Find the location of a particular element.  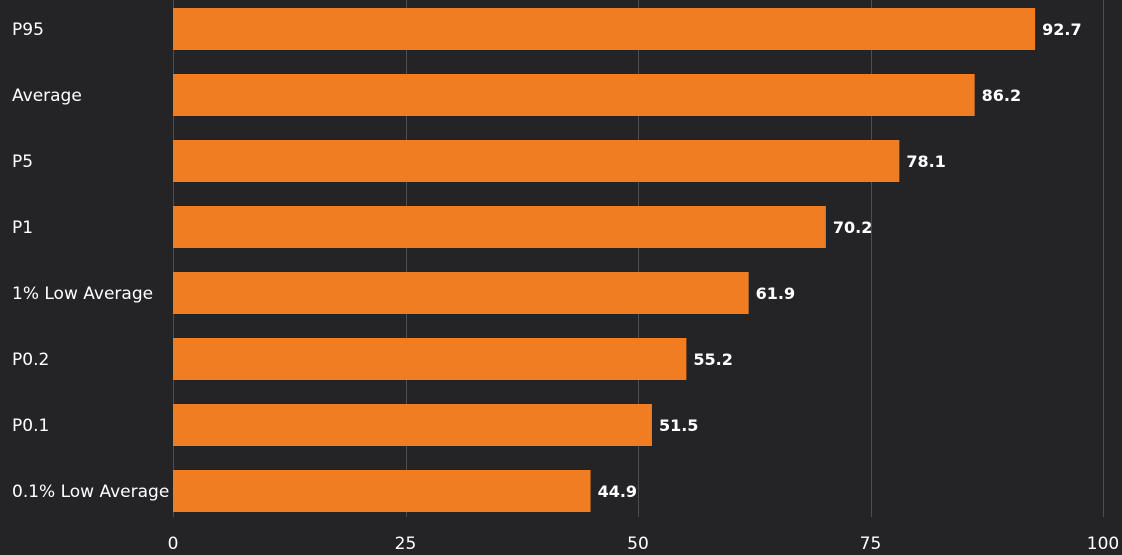

bar-0-1-low-average is located at coordinates (382, 491).